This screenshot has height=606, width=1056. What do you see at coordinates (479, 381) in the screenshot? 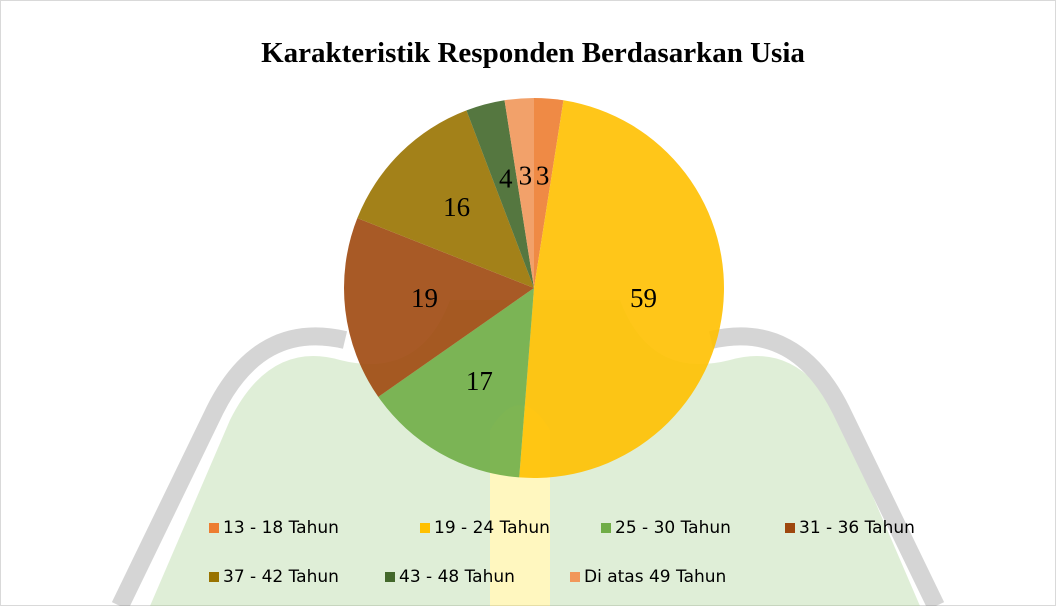
I see `data-label: 17` at bounding box center [479, 381].